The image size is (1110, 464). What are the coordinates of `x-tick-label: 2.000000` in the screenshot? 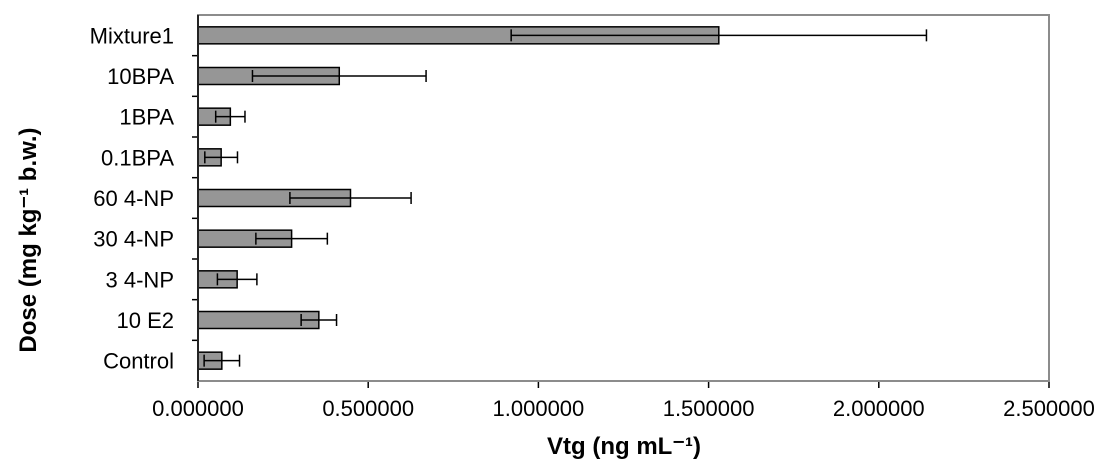 It's located at (879, 408).